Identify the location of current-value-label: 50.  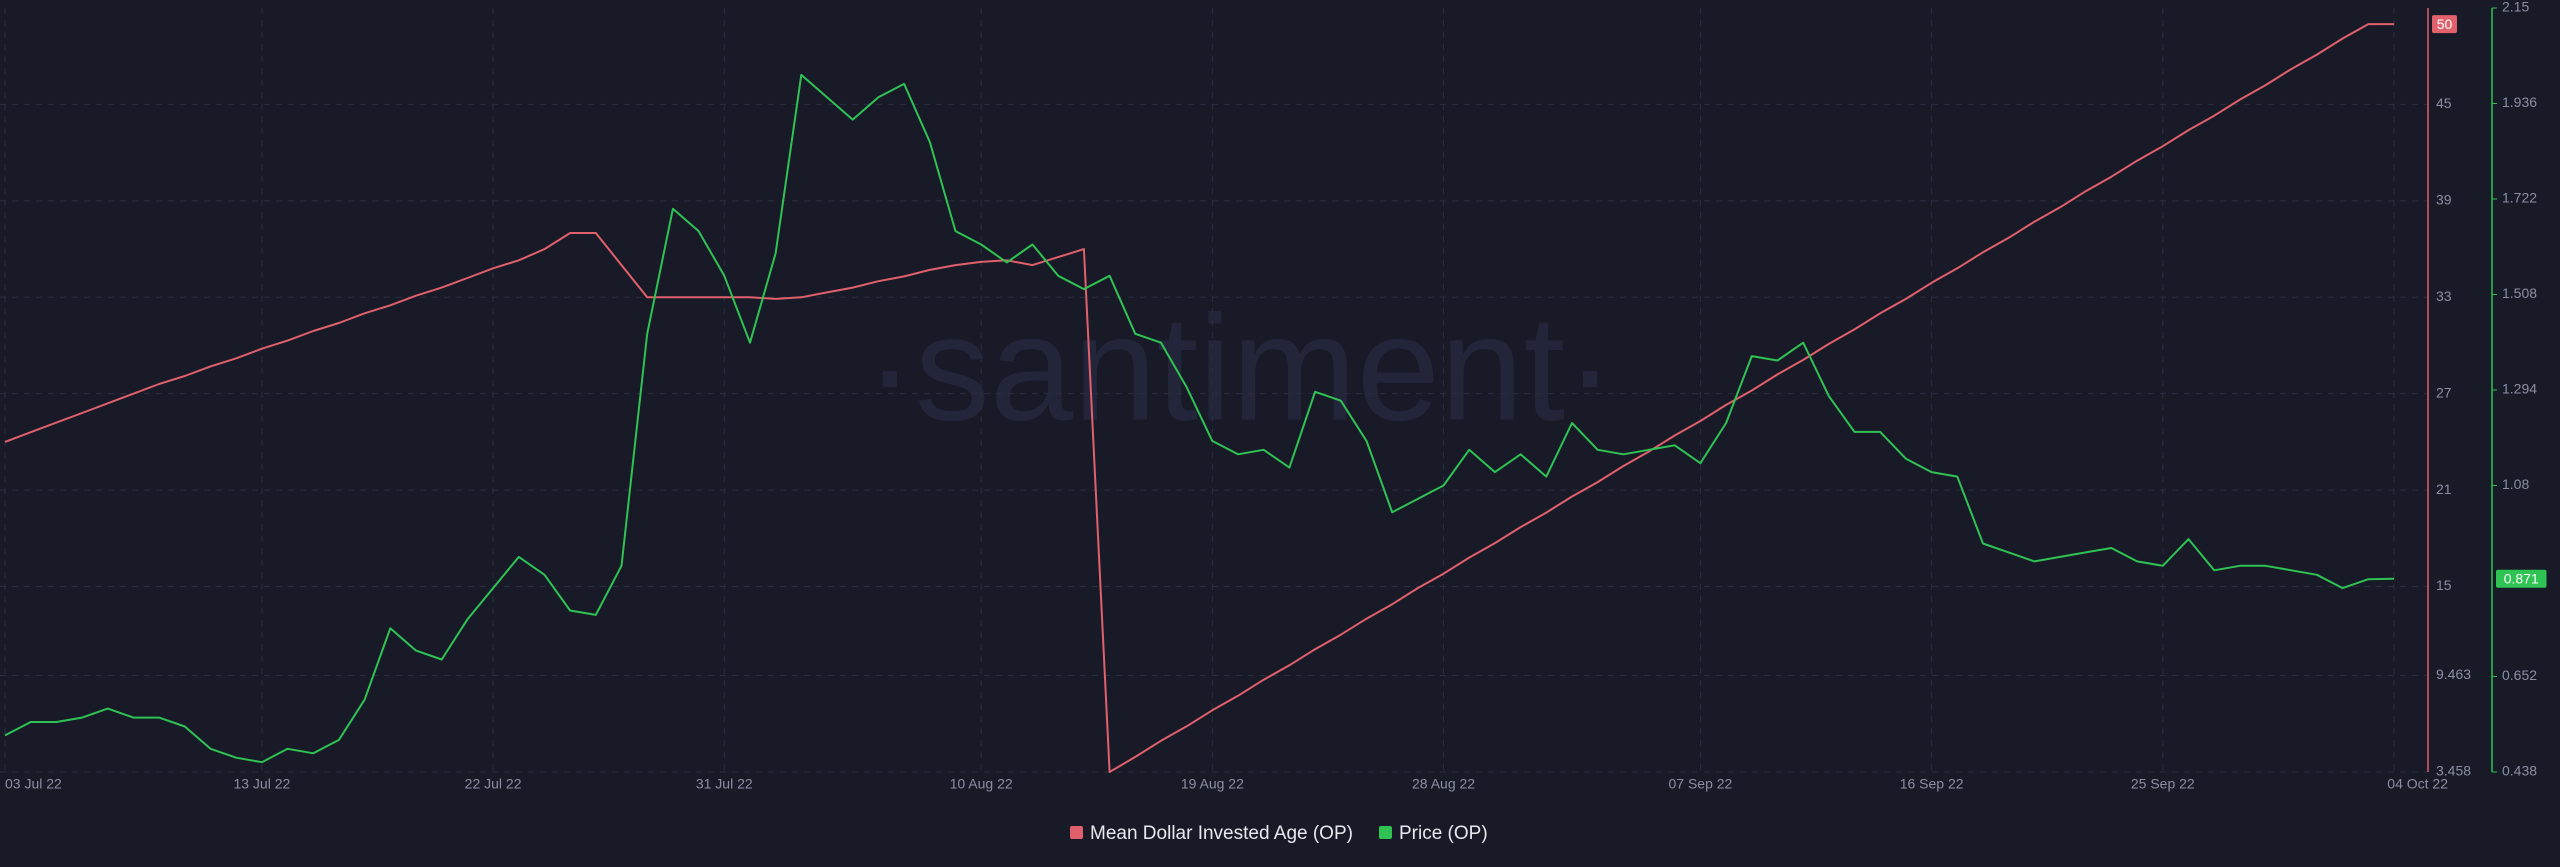
(2445, 24).